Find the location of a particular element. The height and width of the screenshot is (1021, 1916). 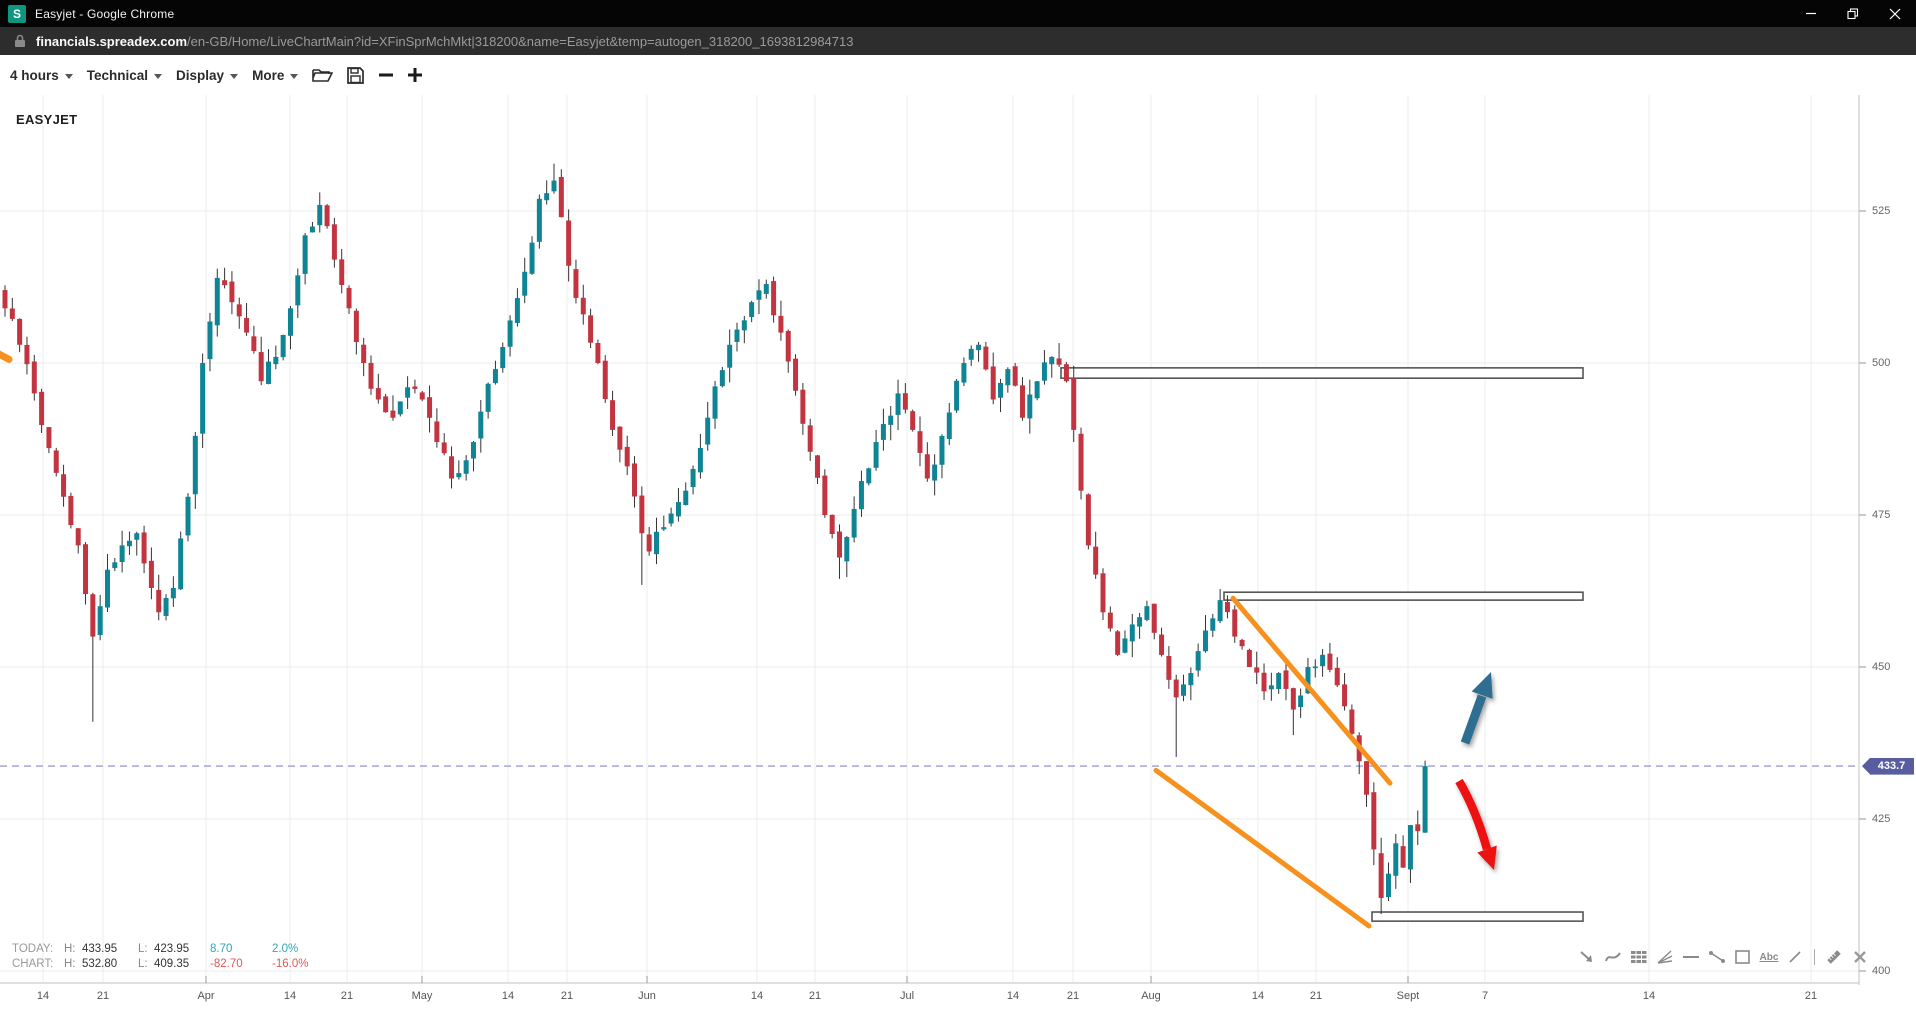

curve-tool-icon is located at coordinates (1613, 957).